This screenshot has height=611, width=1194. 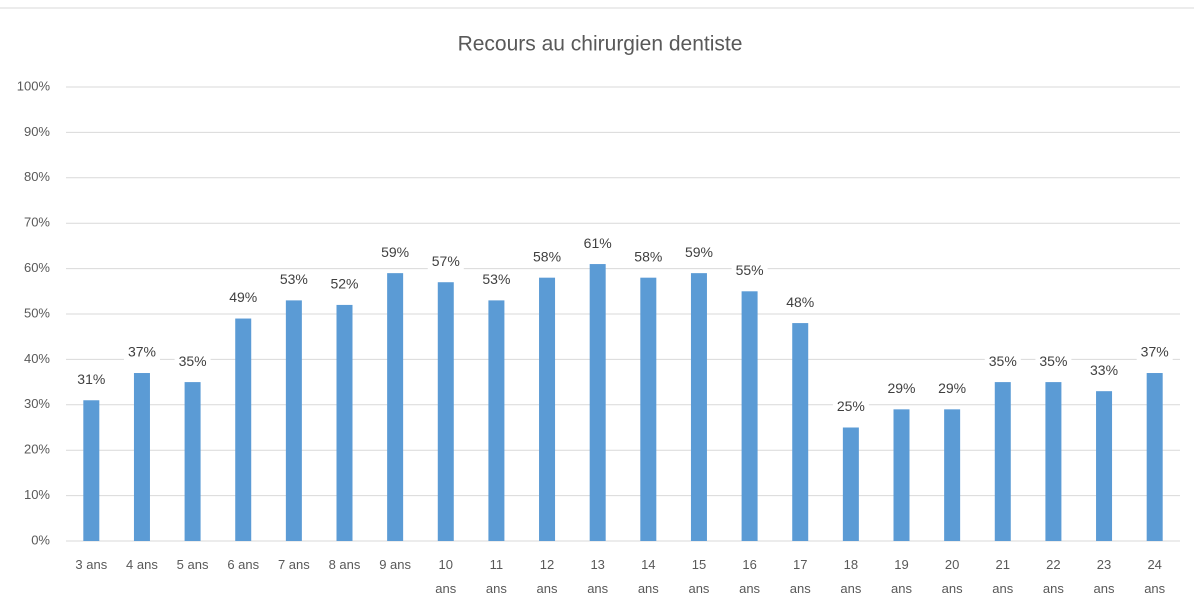 What do you see at coordinates (699, 576) in the screenshot?
I see `x-tick-label: 15 ans` at bounding box center [699, 576].